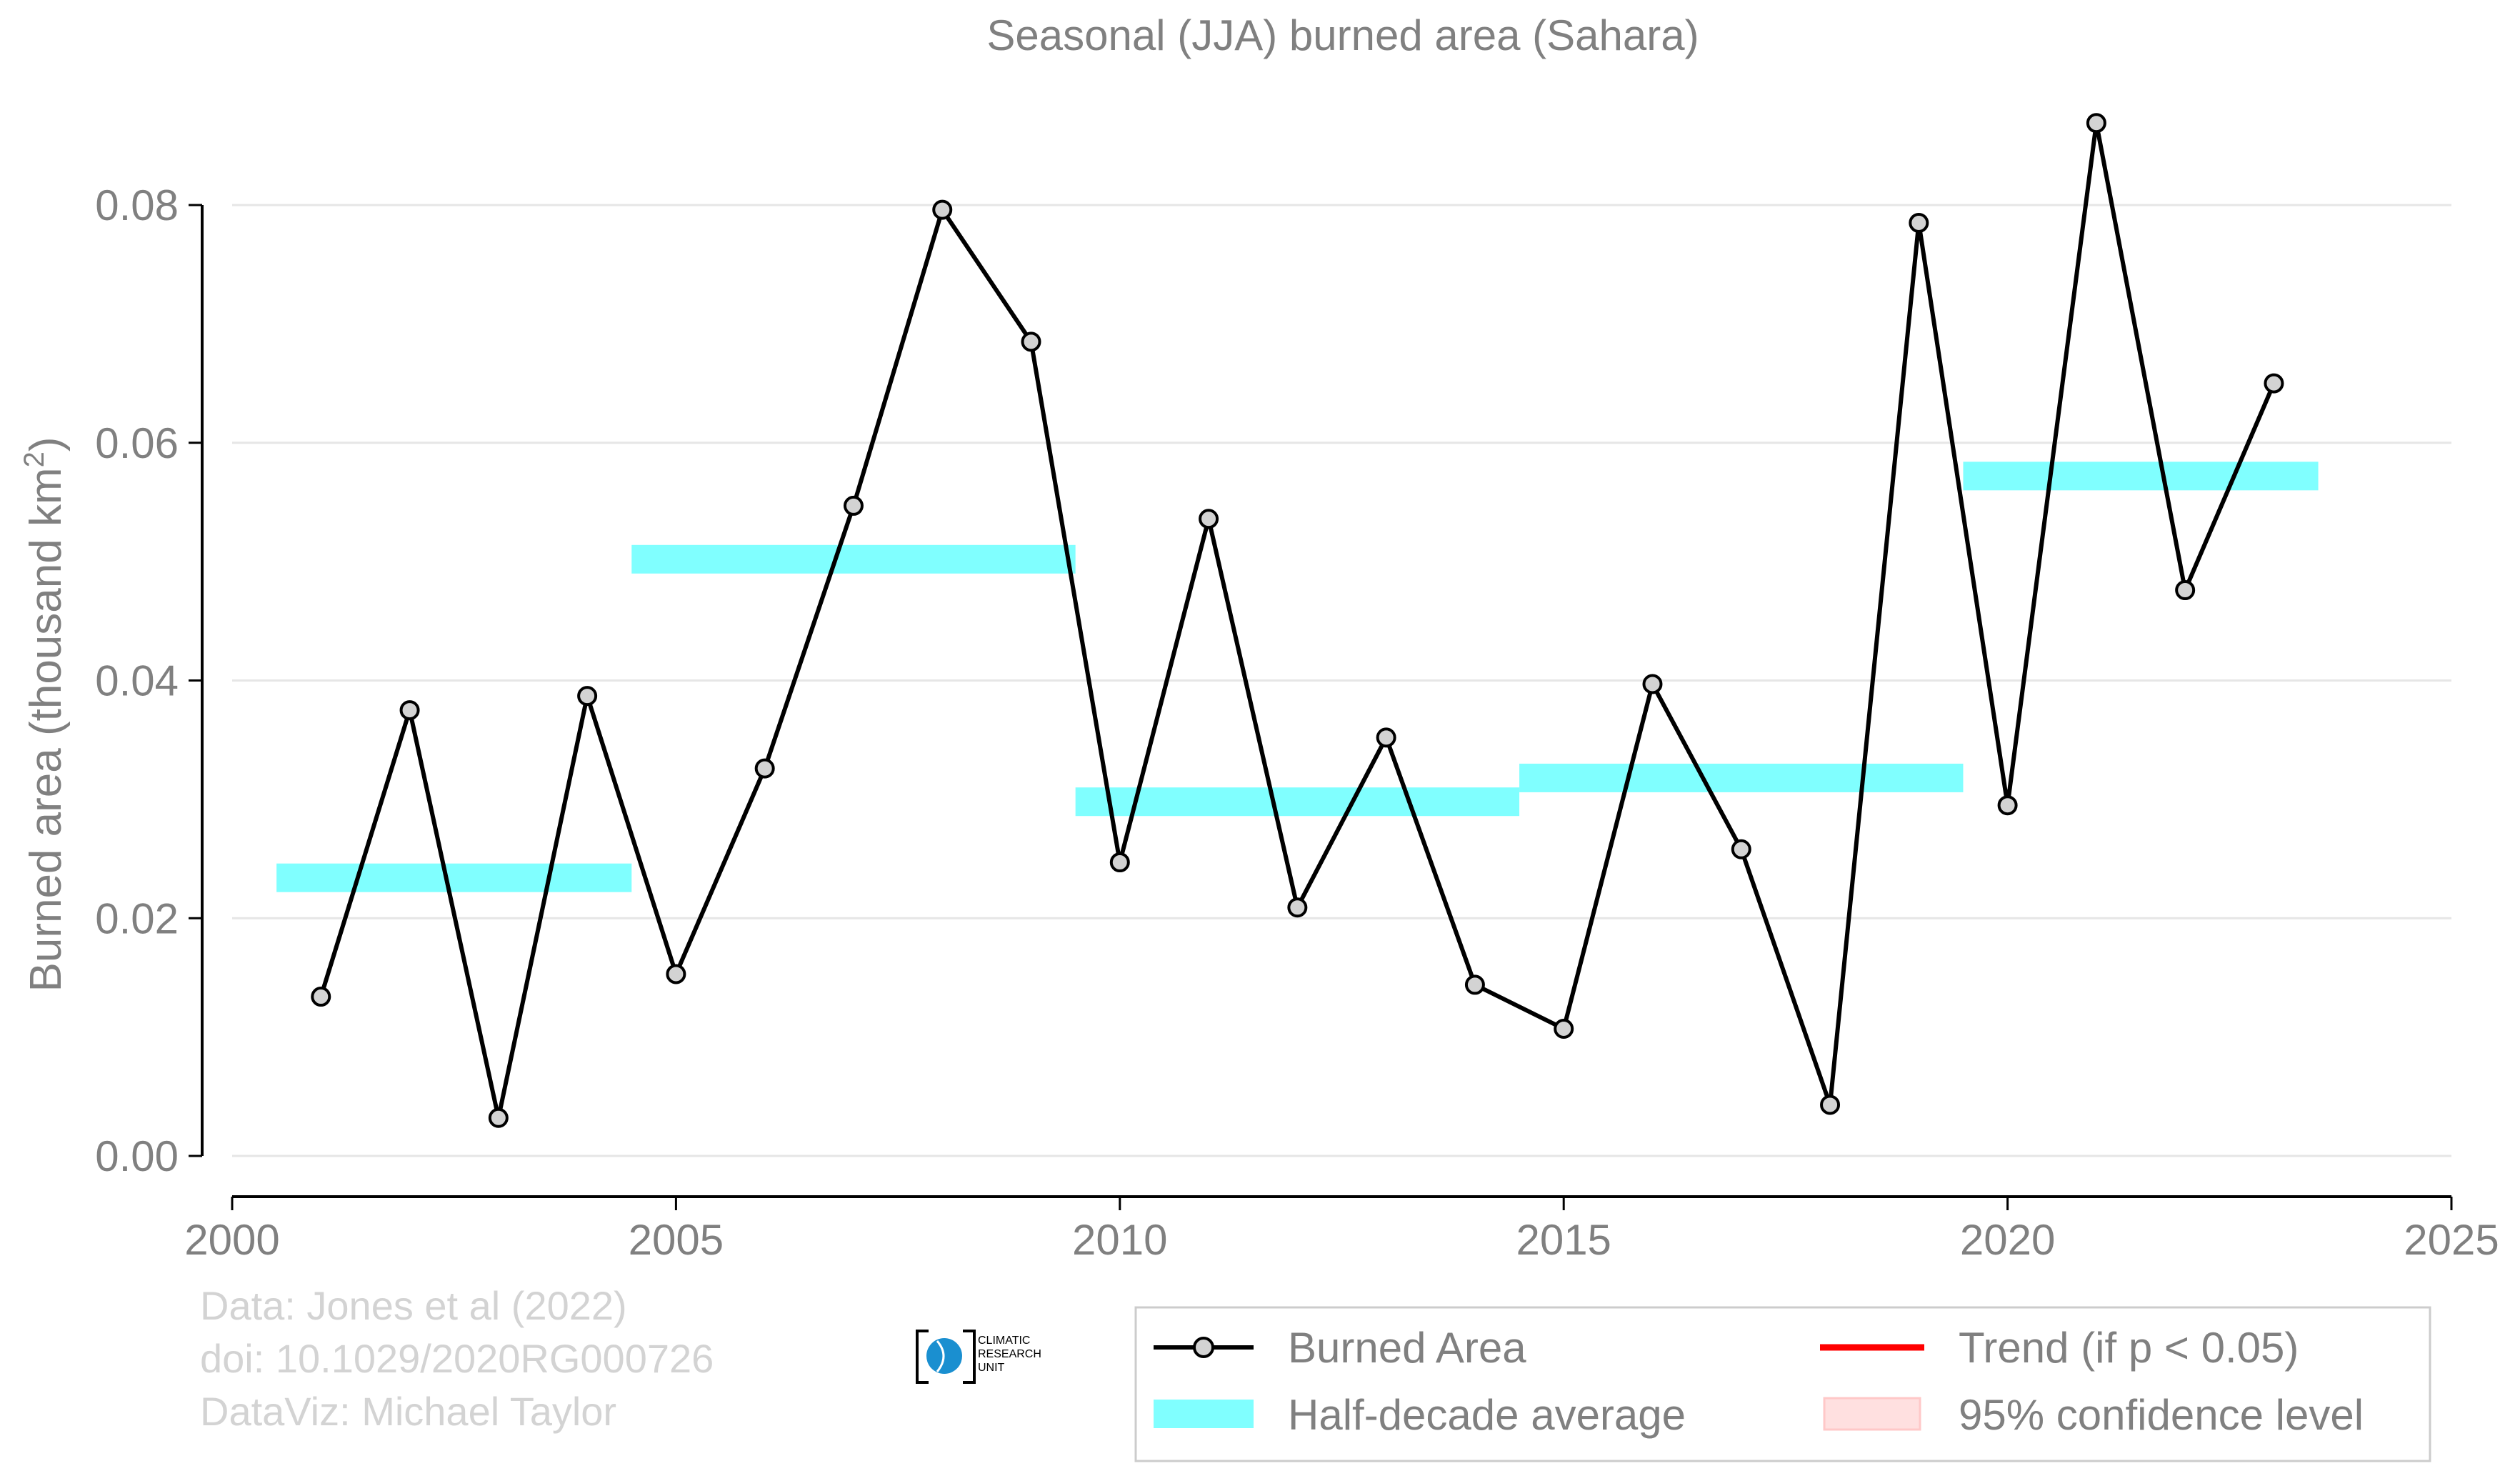 This screenshot has width=2520, height=1481. Describe the element at coordinates (1209, 519) in the screenshot. I see `data-point-2011` at that location.